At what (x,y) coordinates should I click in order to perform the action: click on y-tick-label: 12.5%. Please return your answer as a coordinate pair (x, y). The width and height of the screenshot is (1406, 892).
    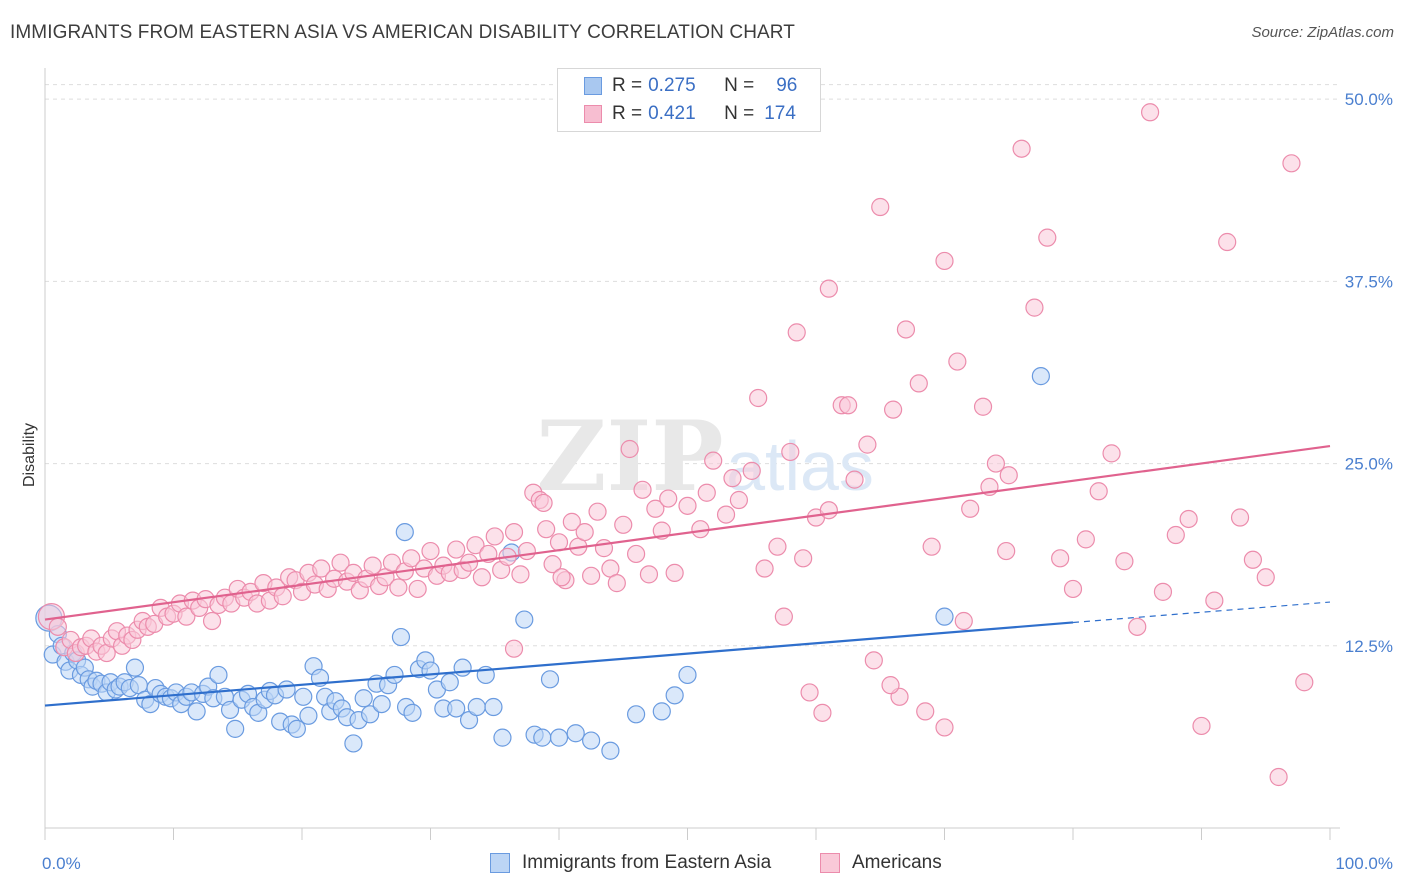
    Looking at the image, I should click on (1369, 646).